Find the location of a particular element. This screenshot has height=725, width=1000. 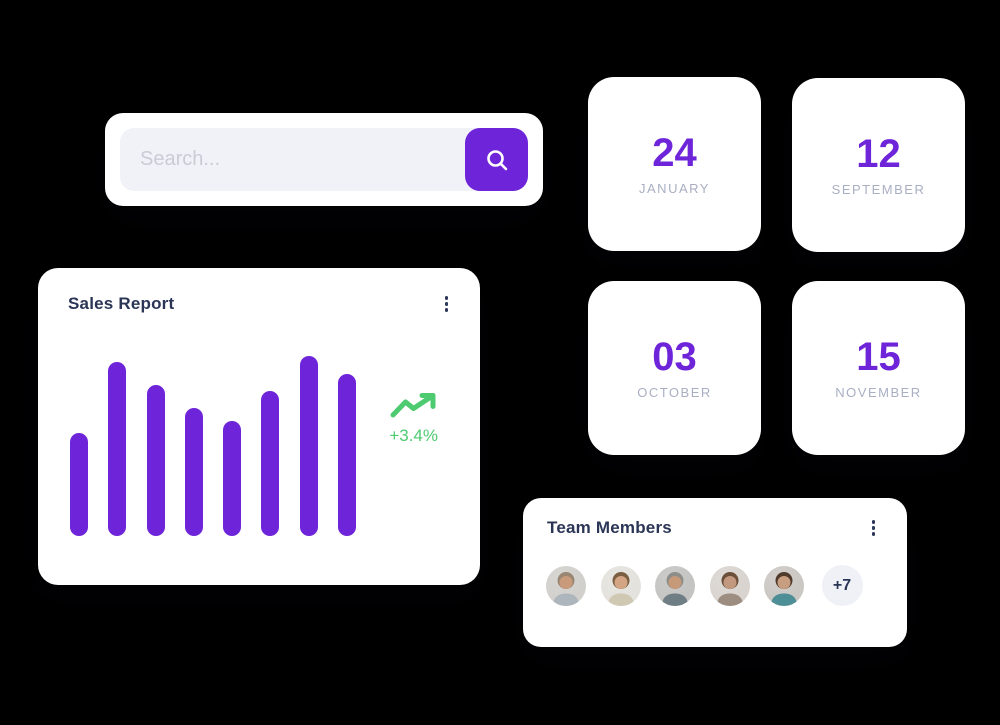

date-card-october: 03 OCTOBER is located at coordinates (674, 368).